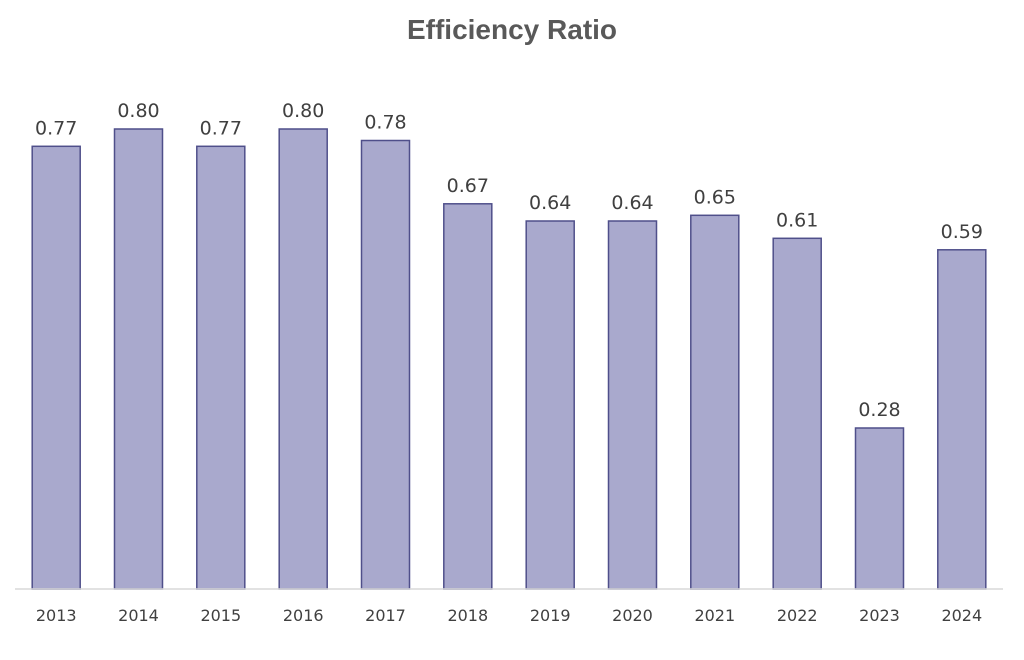 The image size is (1024, 660). Describe the element at coordinates (797, 220) in the screenshot. I see `data-label-2022: 0.61` at that location.